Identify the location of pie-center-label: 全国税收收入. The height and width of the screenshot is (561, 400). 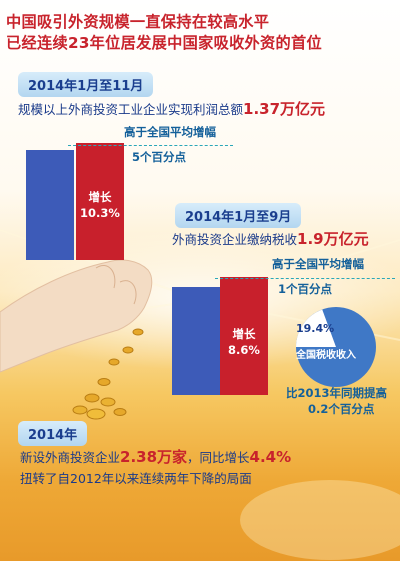
(326, 355).